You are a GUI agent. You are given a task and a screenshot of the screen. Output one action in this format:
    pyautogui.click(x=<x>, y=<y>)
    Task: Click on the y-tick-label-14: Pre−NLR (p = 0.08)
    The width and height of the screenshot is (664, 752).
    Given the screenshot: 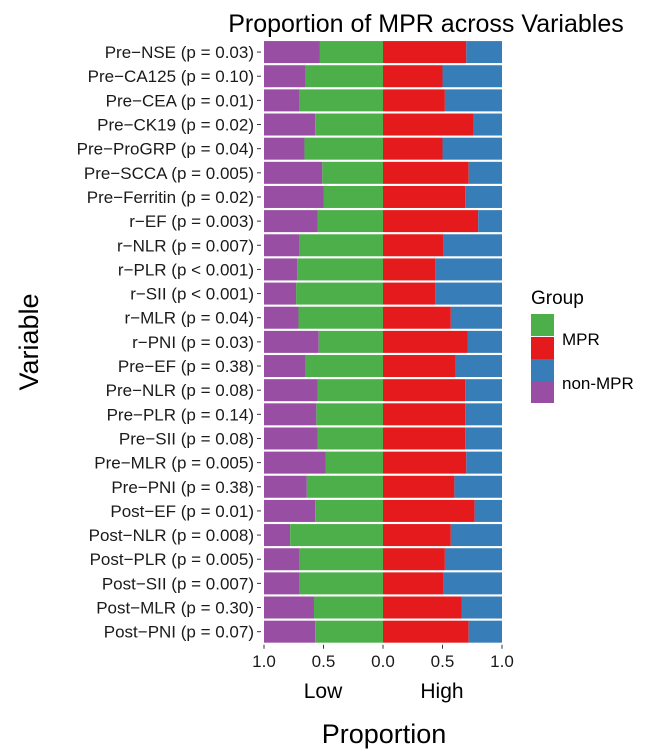 What is the action you would take?
    pyautogui.click(x=180, y=390)
    